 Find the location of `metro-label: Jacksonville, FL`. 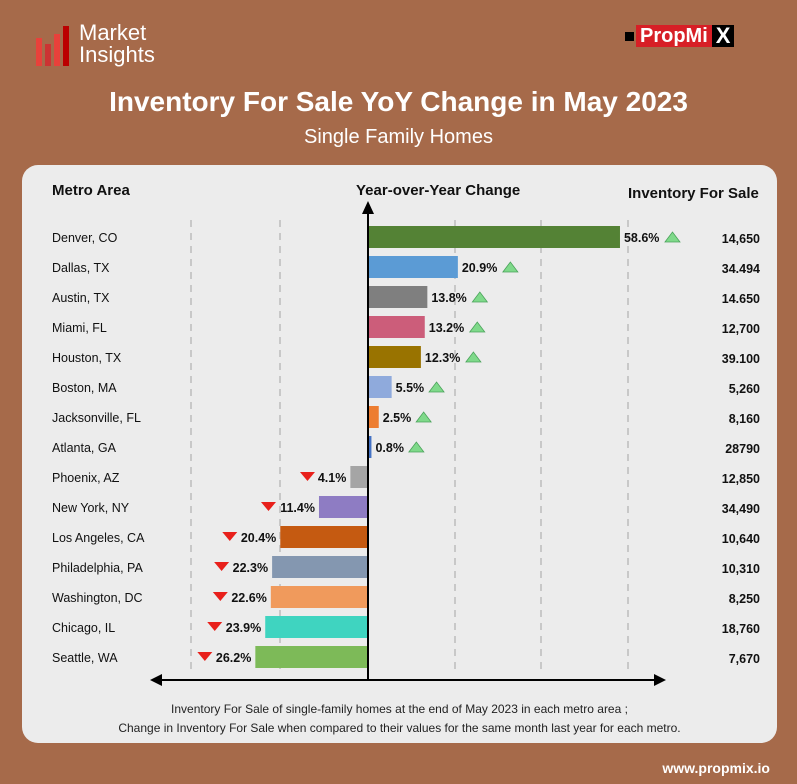

metro-label: Jacksonville, FL is located at coordinates (96, 418).